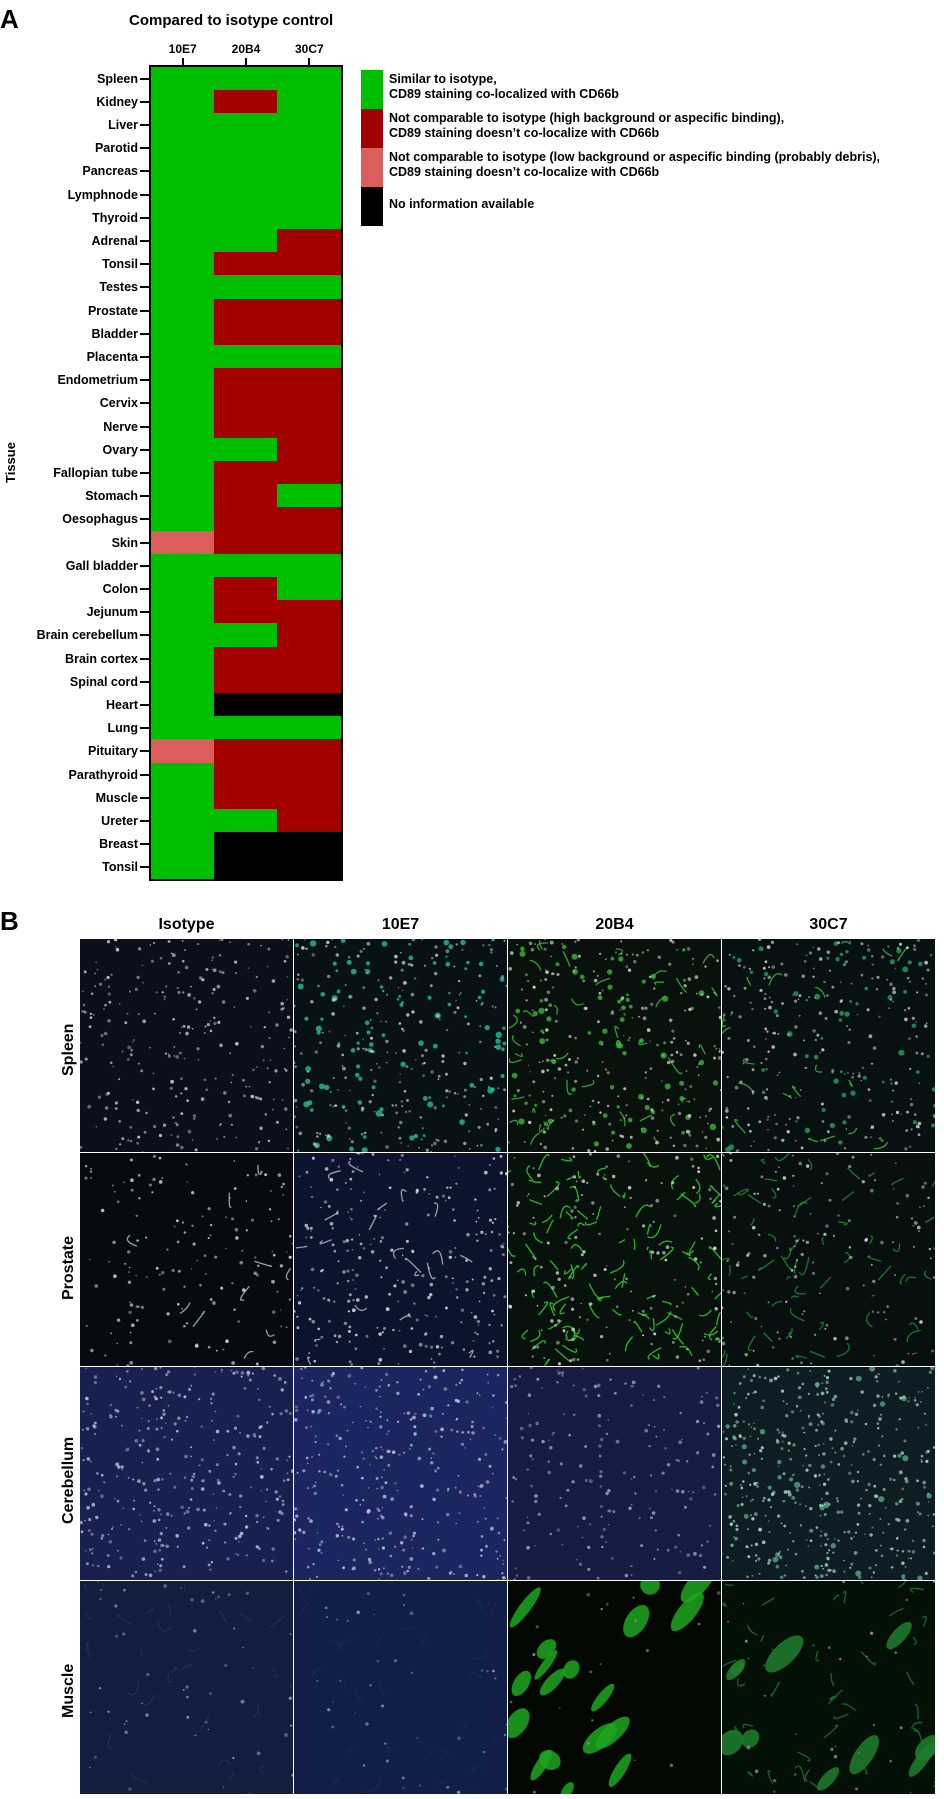 This screenshot has width=944, height=1799. I want to click on row-label: Pancreas, so click(110, 171).